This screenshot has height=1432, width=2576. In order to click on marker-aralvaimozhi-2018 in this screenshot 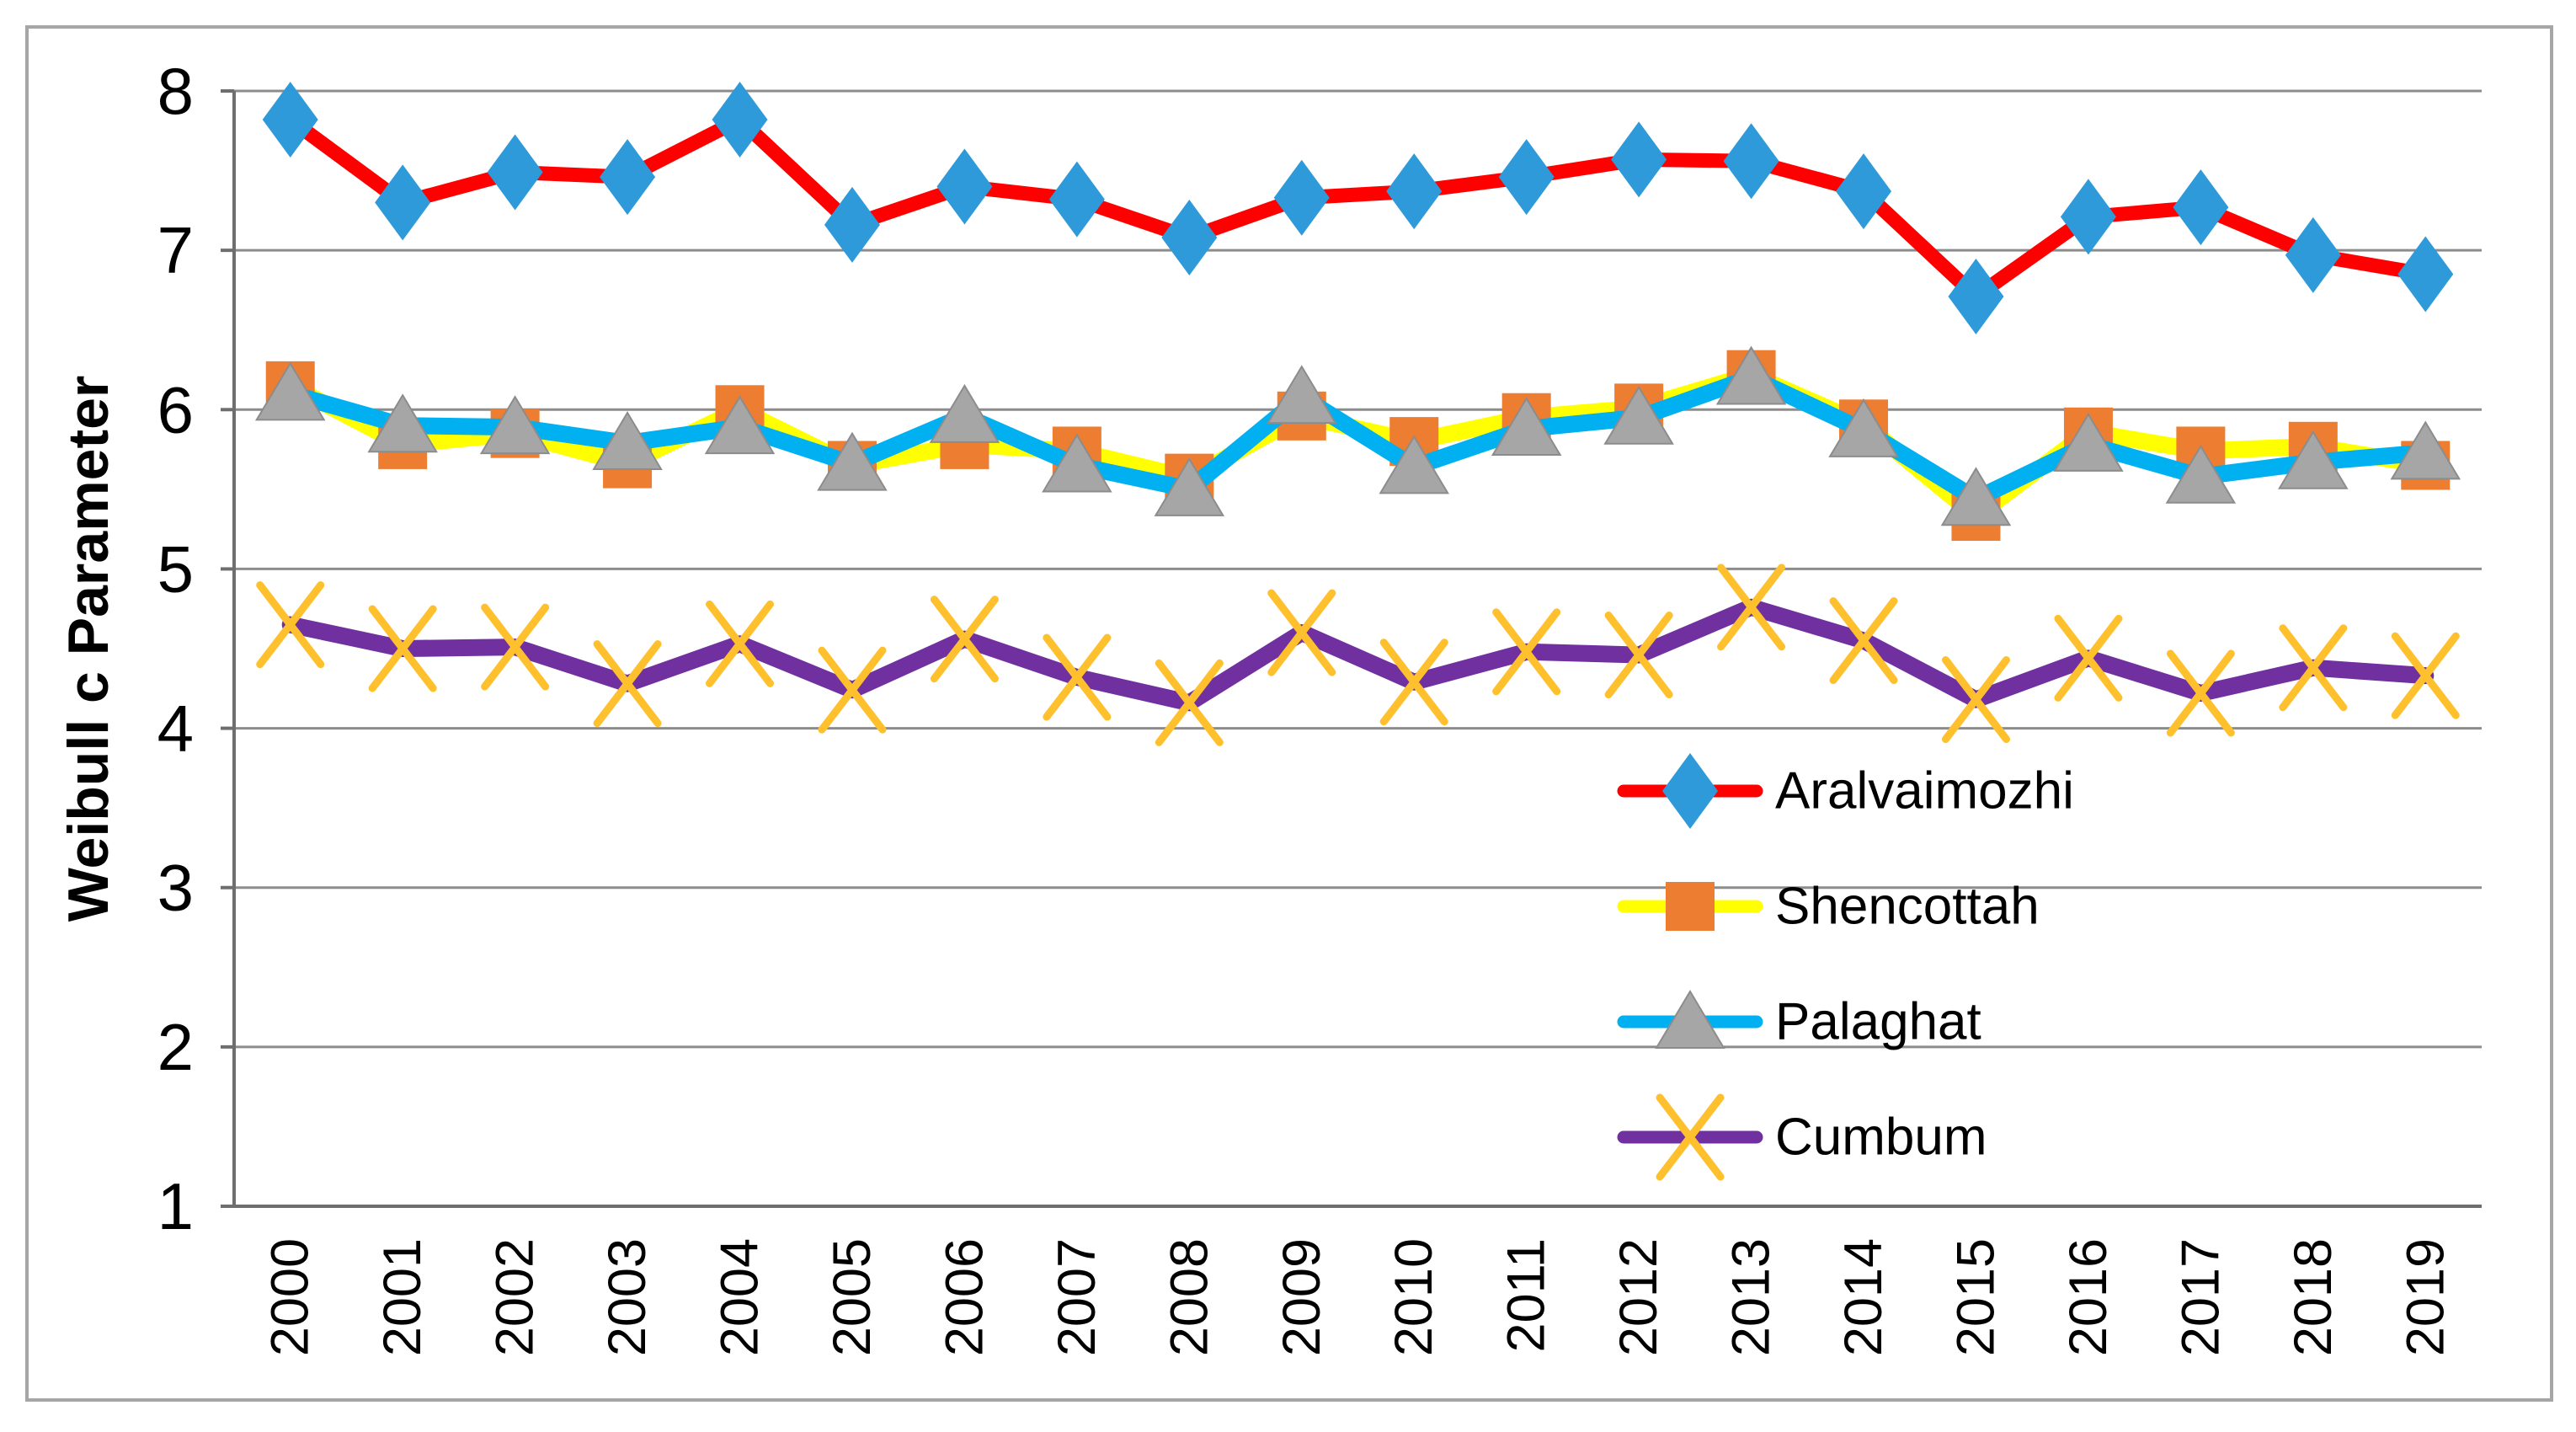, I will do `click(2313, 255)`.